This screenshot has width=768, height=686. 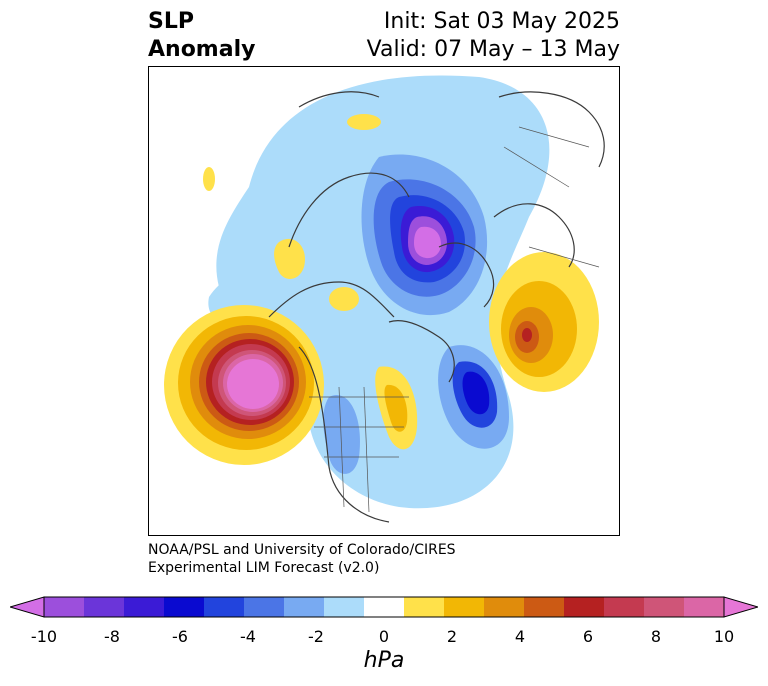 What do you see at coordinates (202, 49) in the screenshot?
I see `title-line-2: Anomaly` at bounding box center [202, 49].